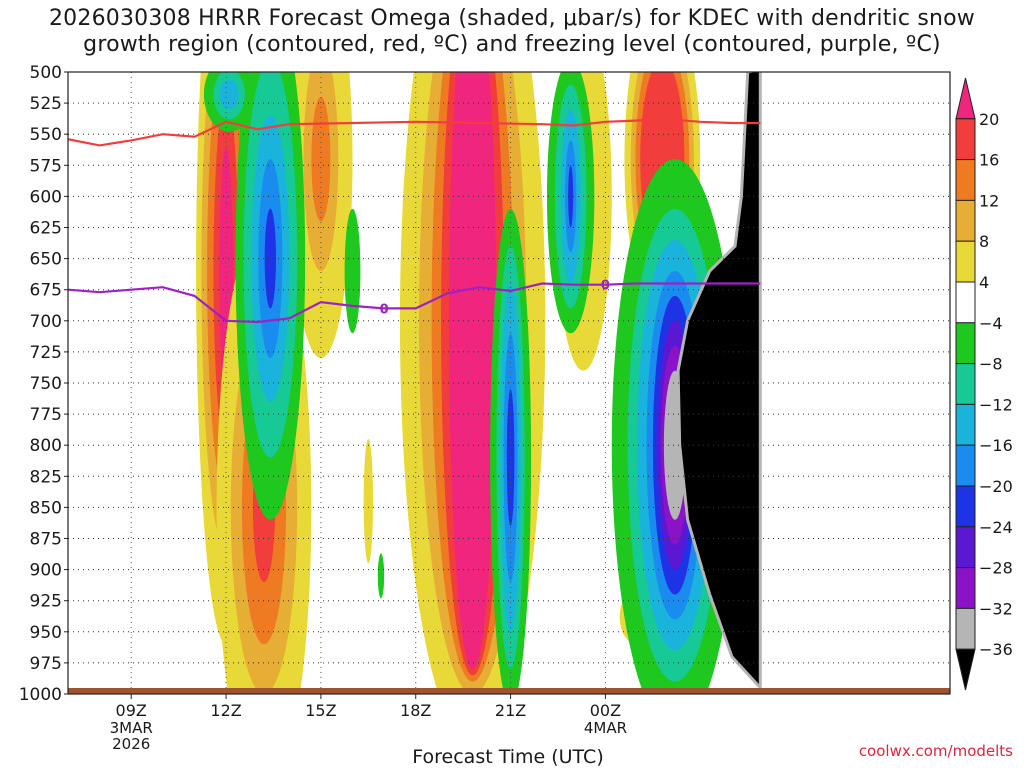  Describe the element at coordinates (352, 271) in the screenshot. I see `descent-15z-level--4` at that location.